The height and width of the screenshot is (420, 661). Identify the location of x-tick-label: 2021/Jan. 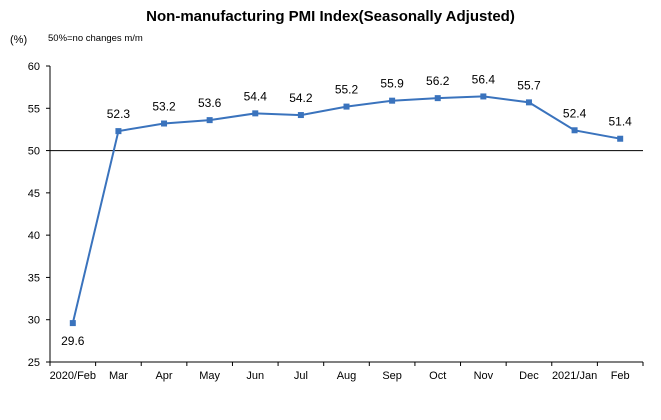
(574, 376).